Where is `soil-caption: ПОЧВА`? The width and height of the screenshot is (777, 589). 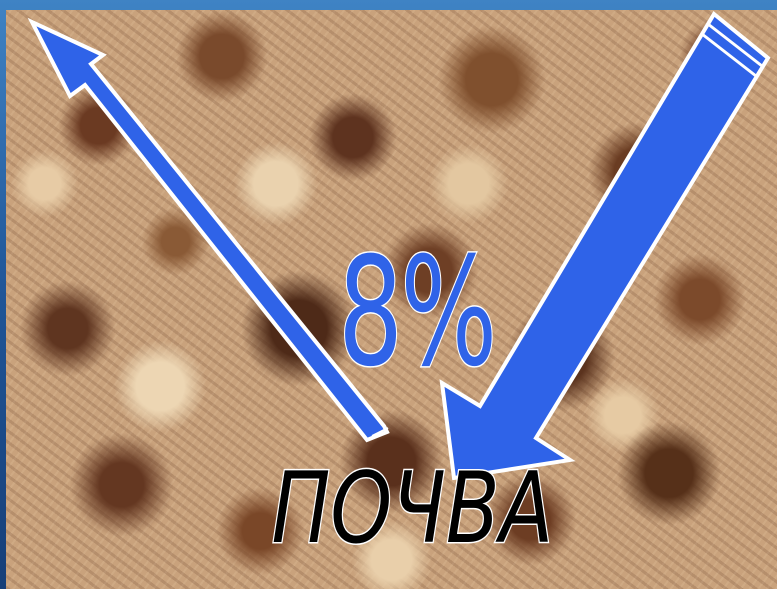 soil-caption: ПОЧВА is located at coordinates (412, 509).